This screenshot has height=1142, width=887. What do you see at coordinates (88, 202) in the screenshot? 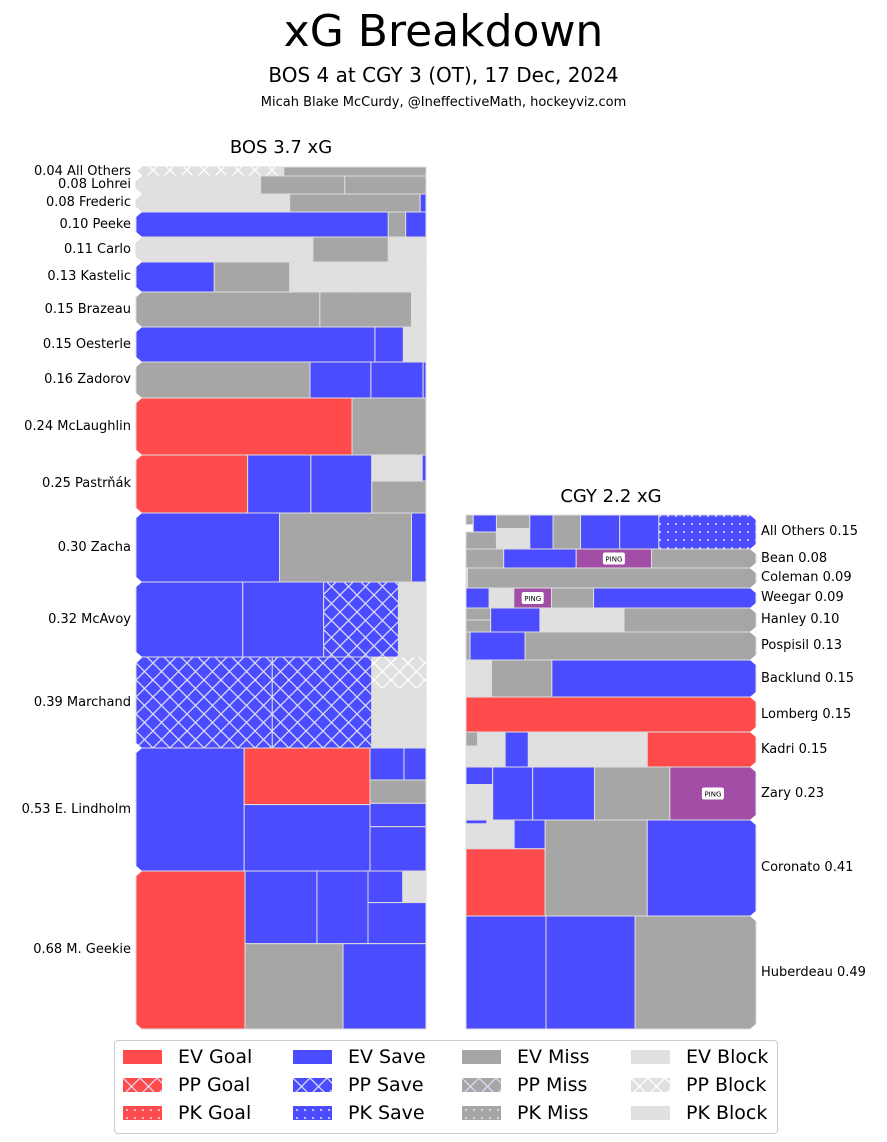
I see `player-label: 0.08 Frederic` at bounding box center [88, 202].